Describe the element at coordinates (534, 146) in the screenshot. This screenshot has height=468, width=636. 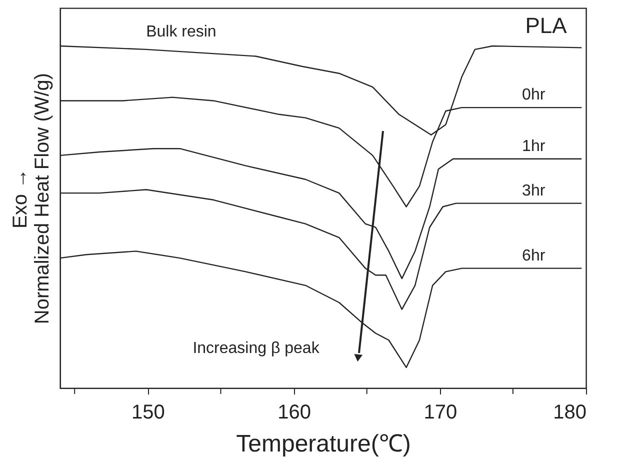
I see `series-label: 1hr` at that location.